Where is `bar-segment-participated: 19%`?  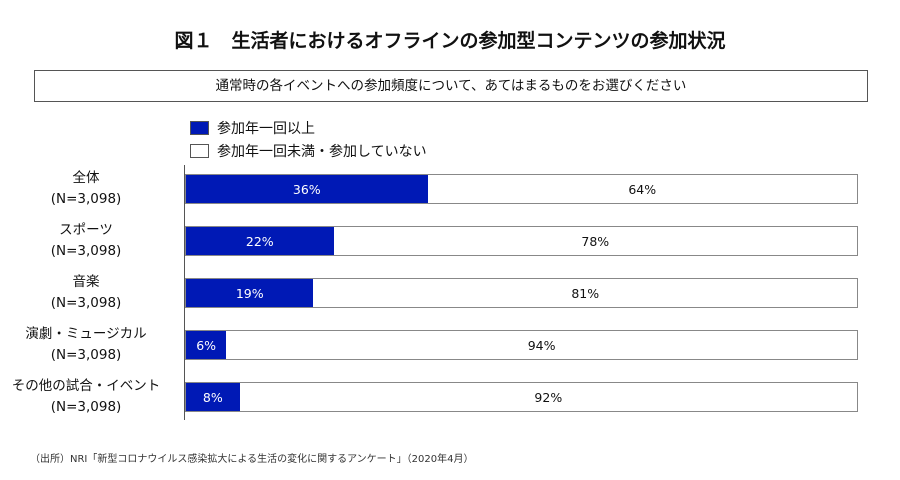
bar-segment-participated: 19% is located at coordinates (250, 293).